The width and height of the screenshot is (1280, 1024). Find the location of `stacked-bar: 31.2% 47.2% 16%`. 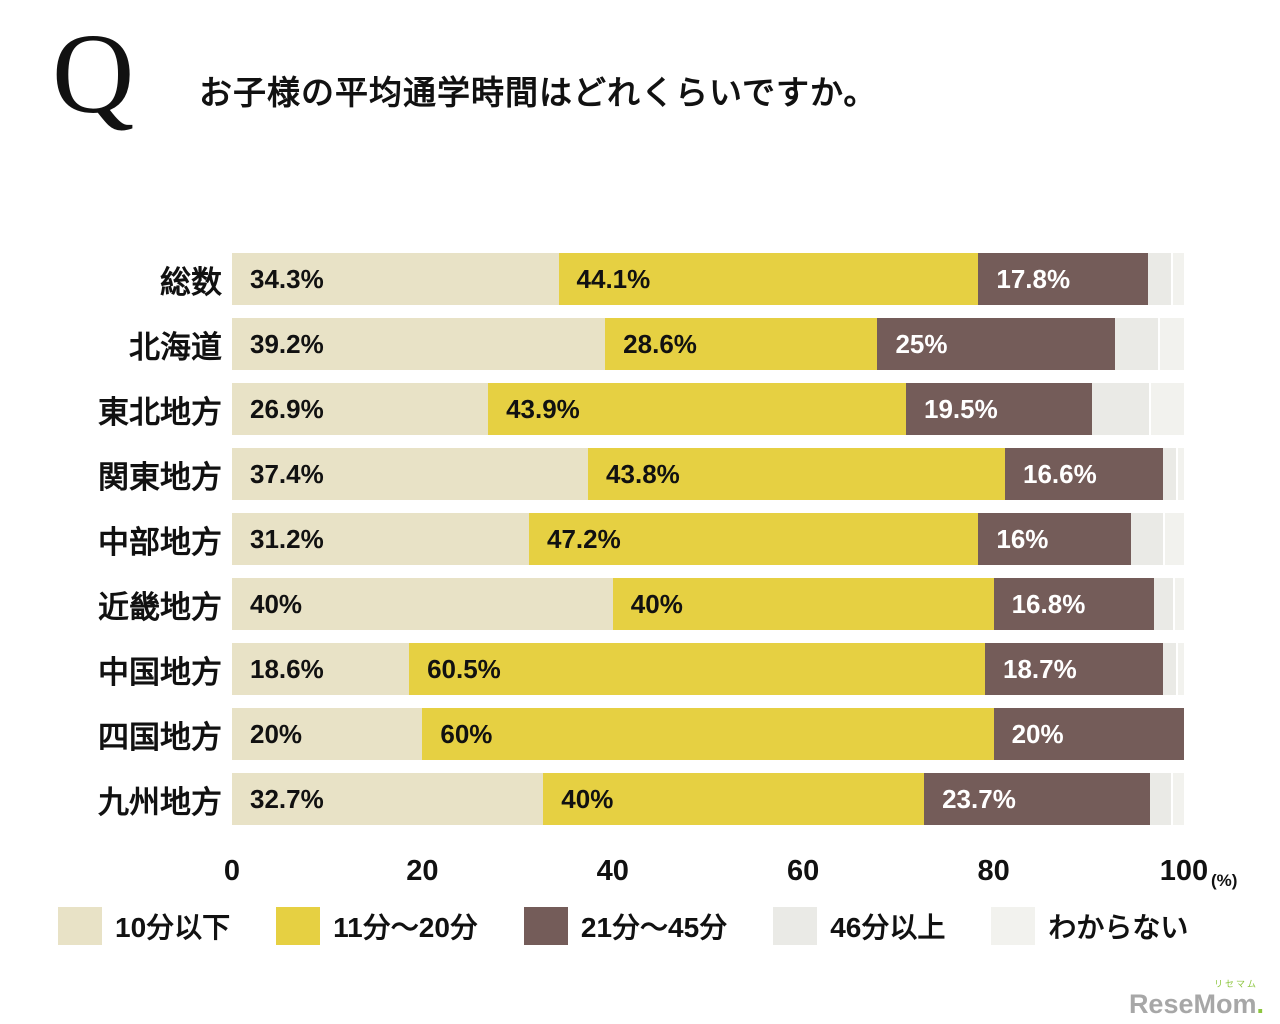

stacked-bar: 31.2% 47.2% 16% is located at coordinates (708, 539).